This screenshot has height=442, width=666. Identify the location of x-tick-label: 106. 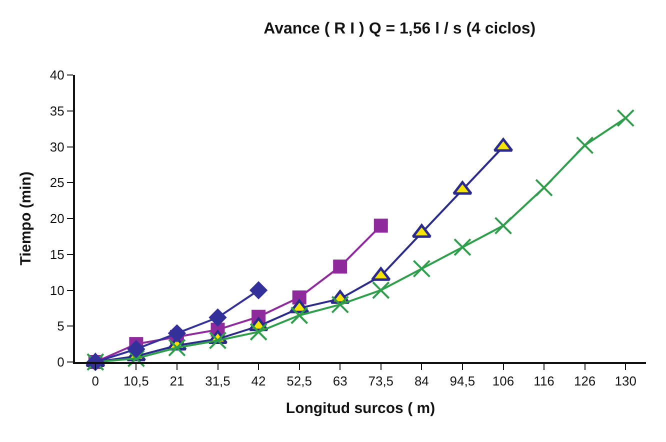
(503, 381).